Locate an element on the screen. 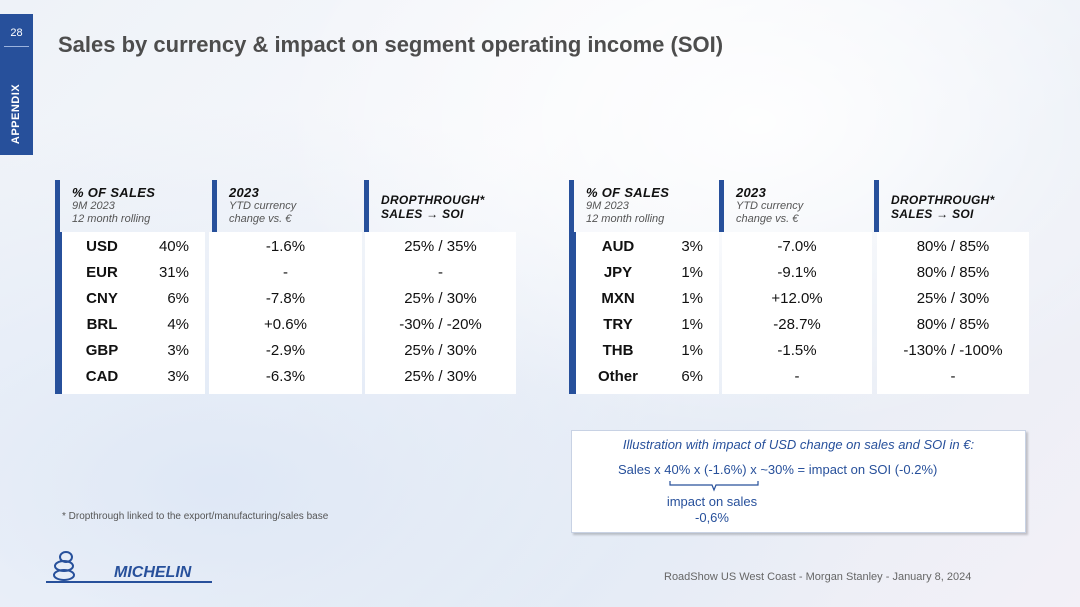 Image resolution: width=1080 pixels, height=607 pixels. currency-code: USD is located at coordinates (102, 246).